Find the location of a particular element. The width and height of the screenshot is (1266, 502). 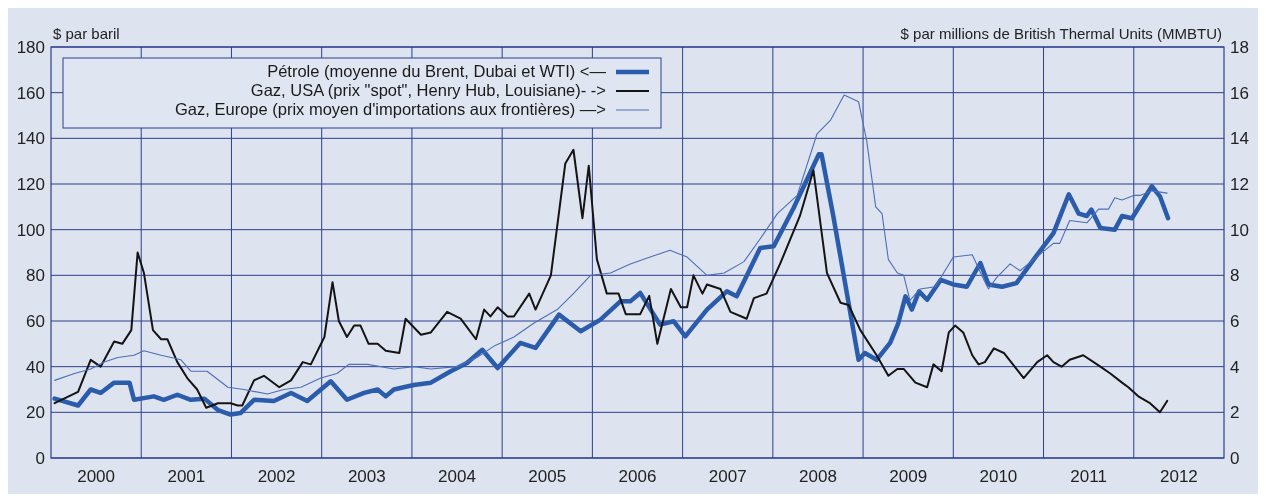

x-tick-label: 2004 is located at coordinates (457, 476).